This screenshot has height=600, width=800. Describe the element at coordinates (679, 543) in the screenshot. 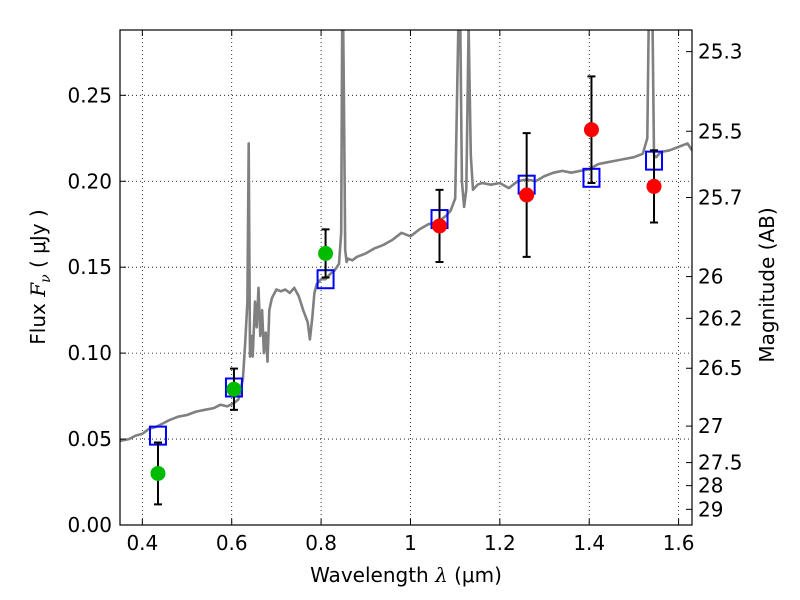

I see `x-tick-label: 1.6` at that location.